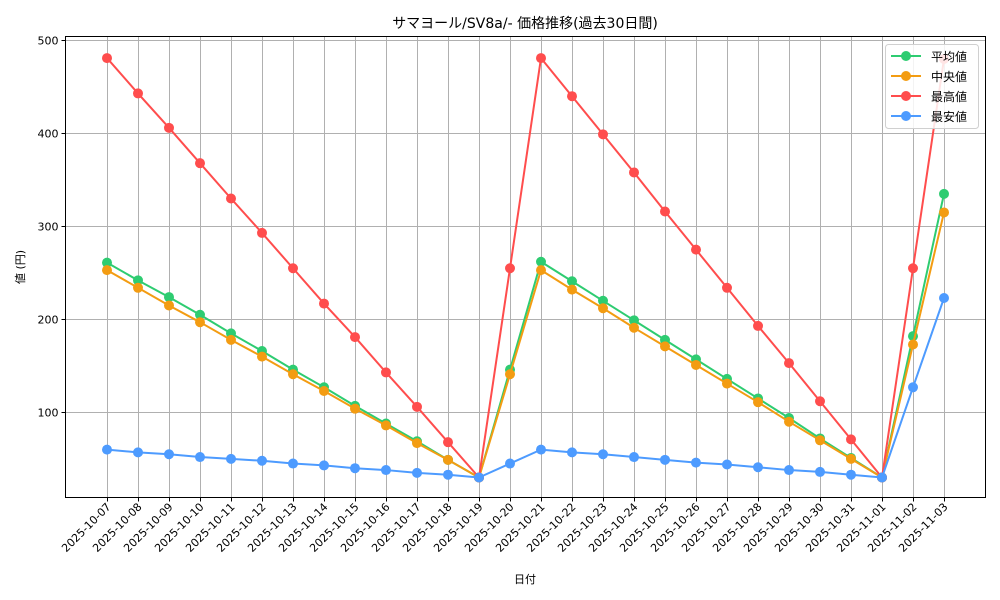 The height and width of the screenshot is (600, 1000). What do you see at coordinates (48, 134) in the screenshot?
I see `y-tick-label: 400` at bounding box center [48, 134].